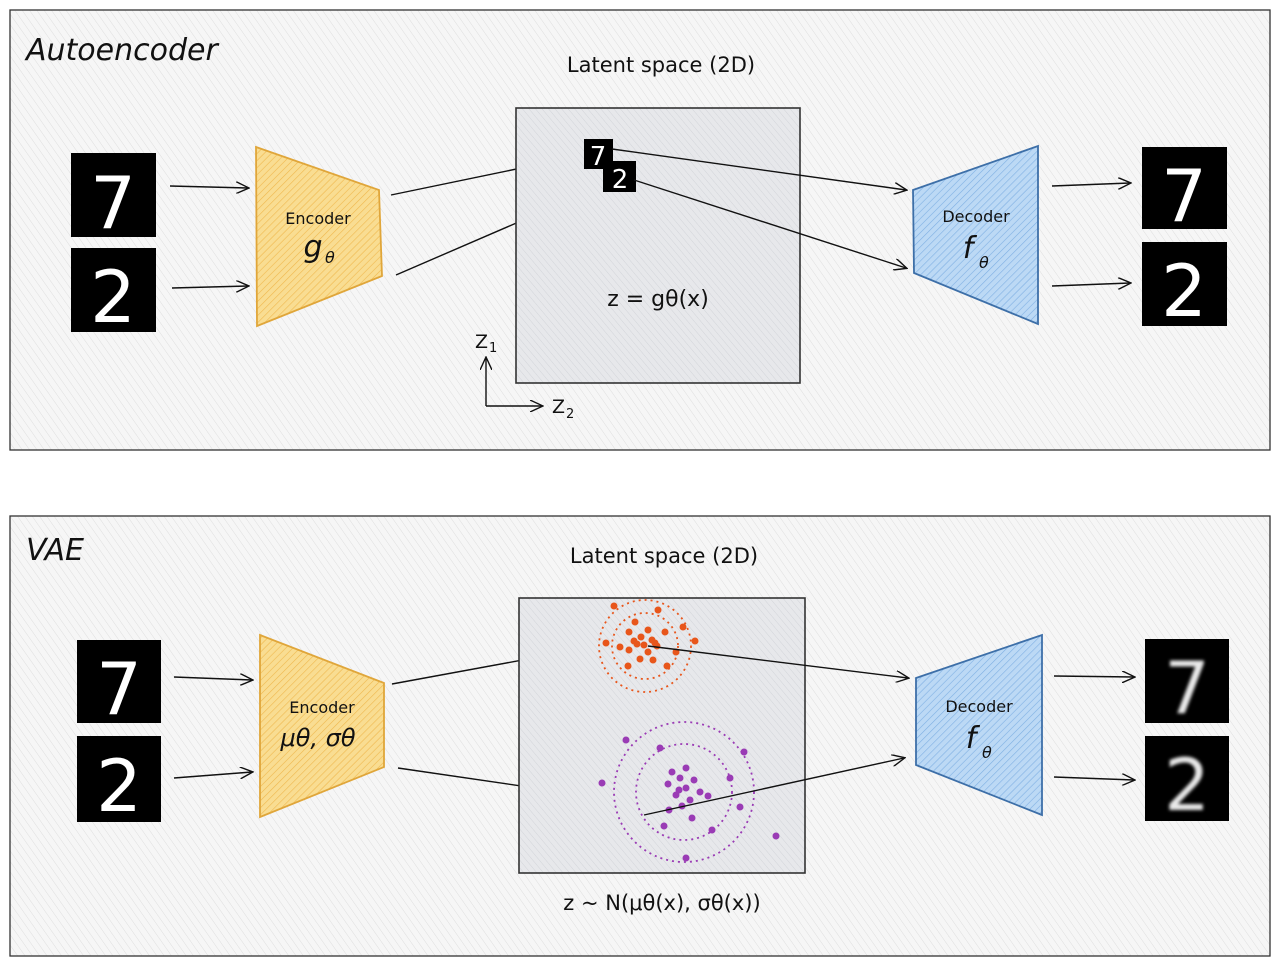  I want to click on encoder-block: Encoder μθ, σθ, so click(322, 726).